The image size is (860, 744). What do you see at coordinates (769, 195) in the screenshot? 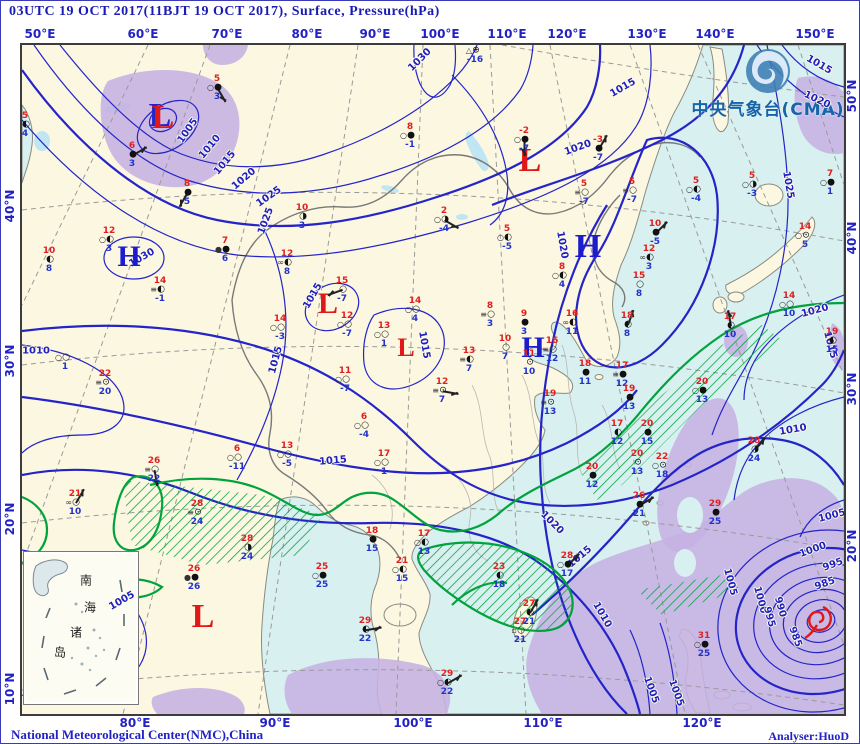
I see `hokkaido-island` at bounding box center [769, 195].